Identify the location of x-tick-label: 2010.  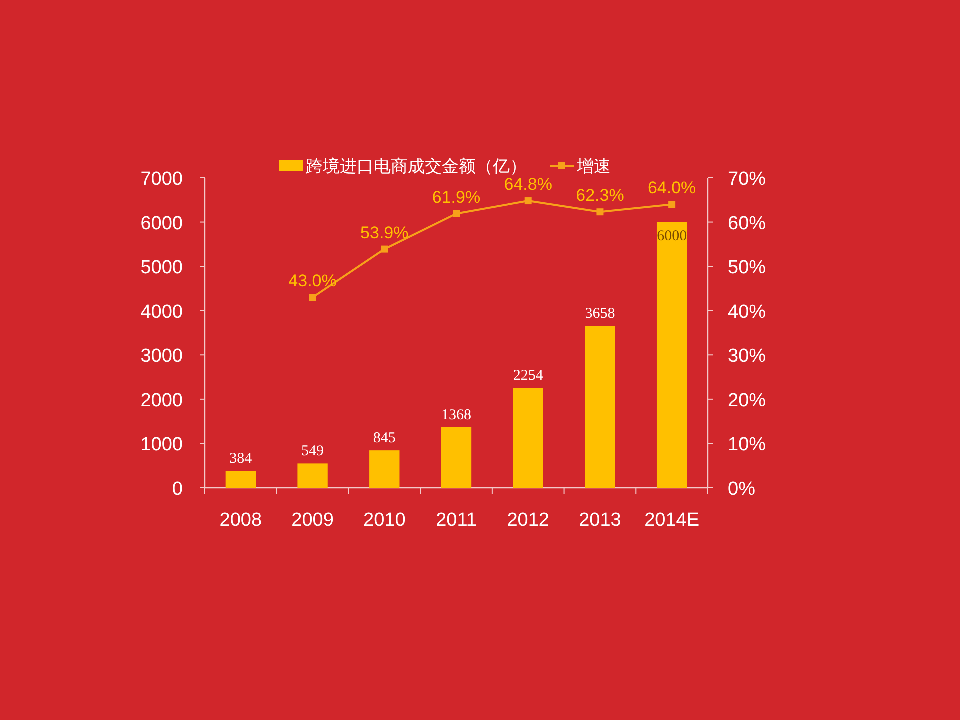
(385, 520).